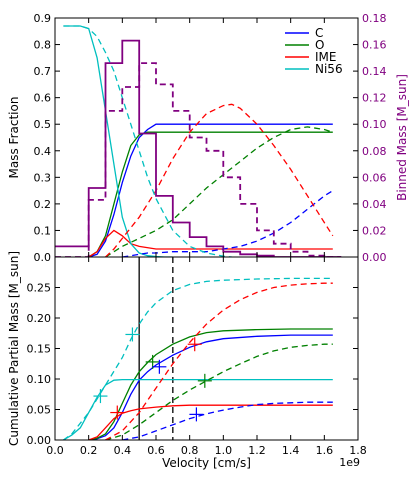 Image resolution: width=415 pixels, height=485 pixels. I want to click on top-rtick-label: 0.14, so click(374, 71).